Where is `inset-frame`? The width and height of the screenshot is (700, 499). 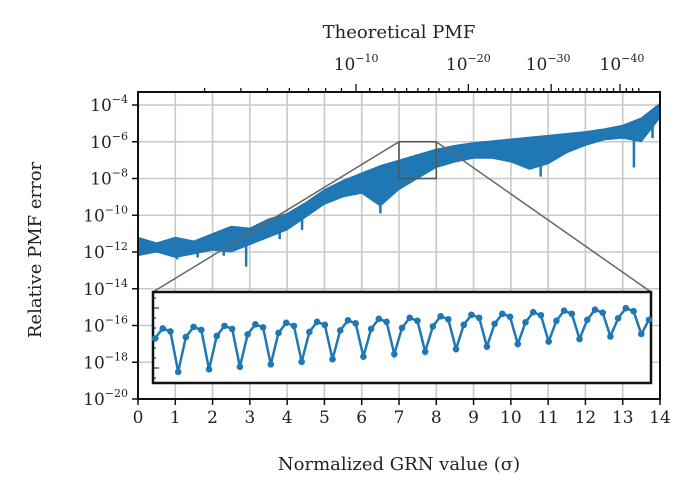
inset-frame is located at coordinates (402, 337).